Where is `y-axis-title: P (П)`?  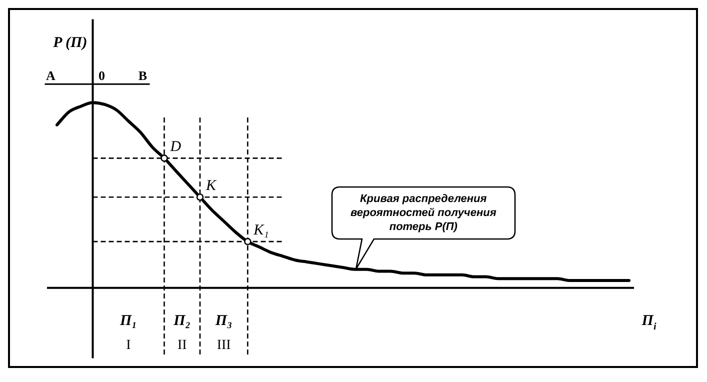
y-axis-title: P (П) is located at coordinates (70, 43).